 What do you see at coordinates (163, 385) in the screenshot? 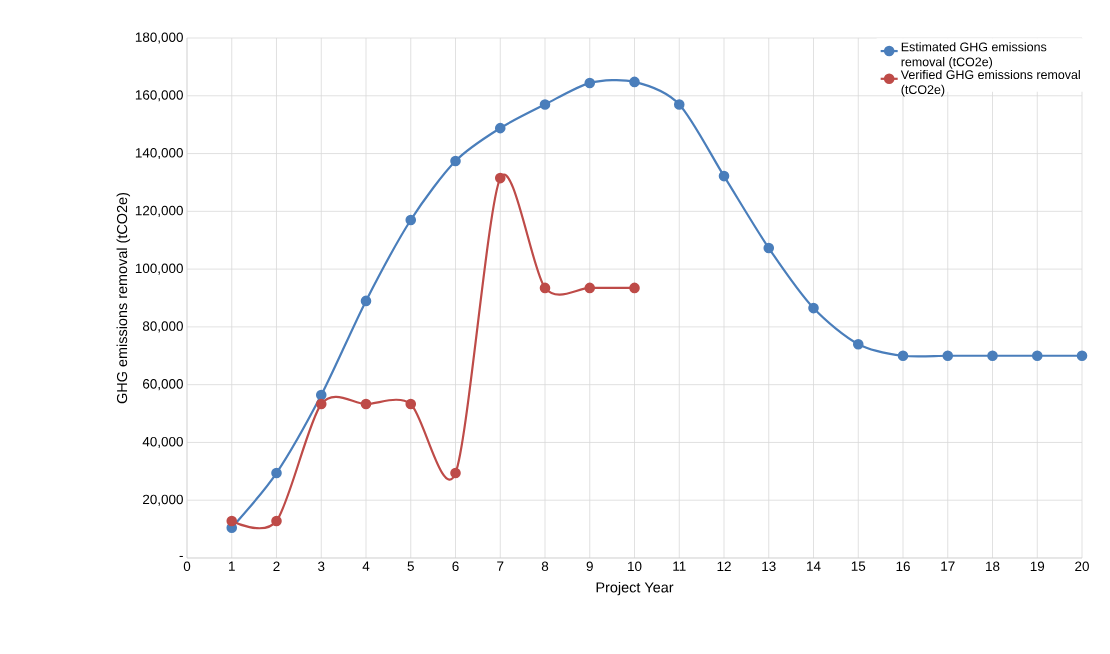
I see `y-tick-label: 60,000` at bounding box center [163, 385].